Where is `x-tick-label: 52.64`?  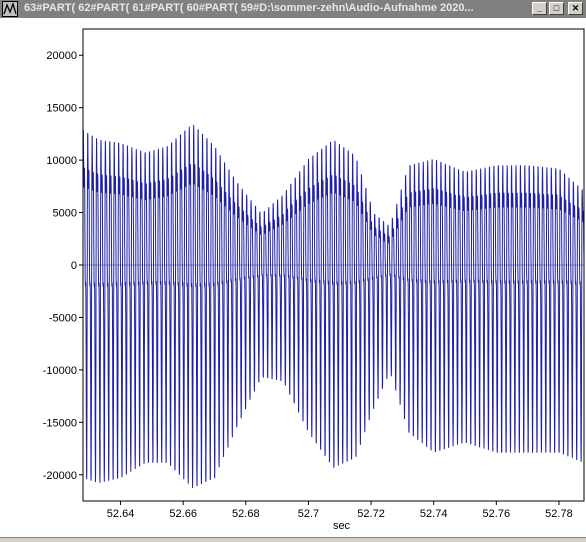
x-tick-label: 52.64 is located at coordinates (121, 514).